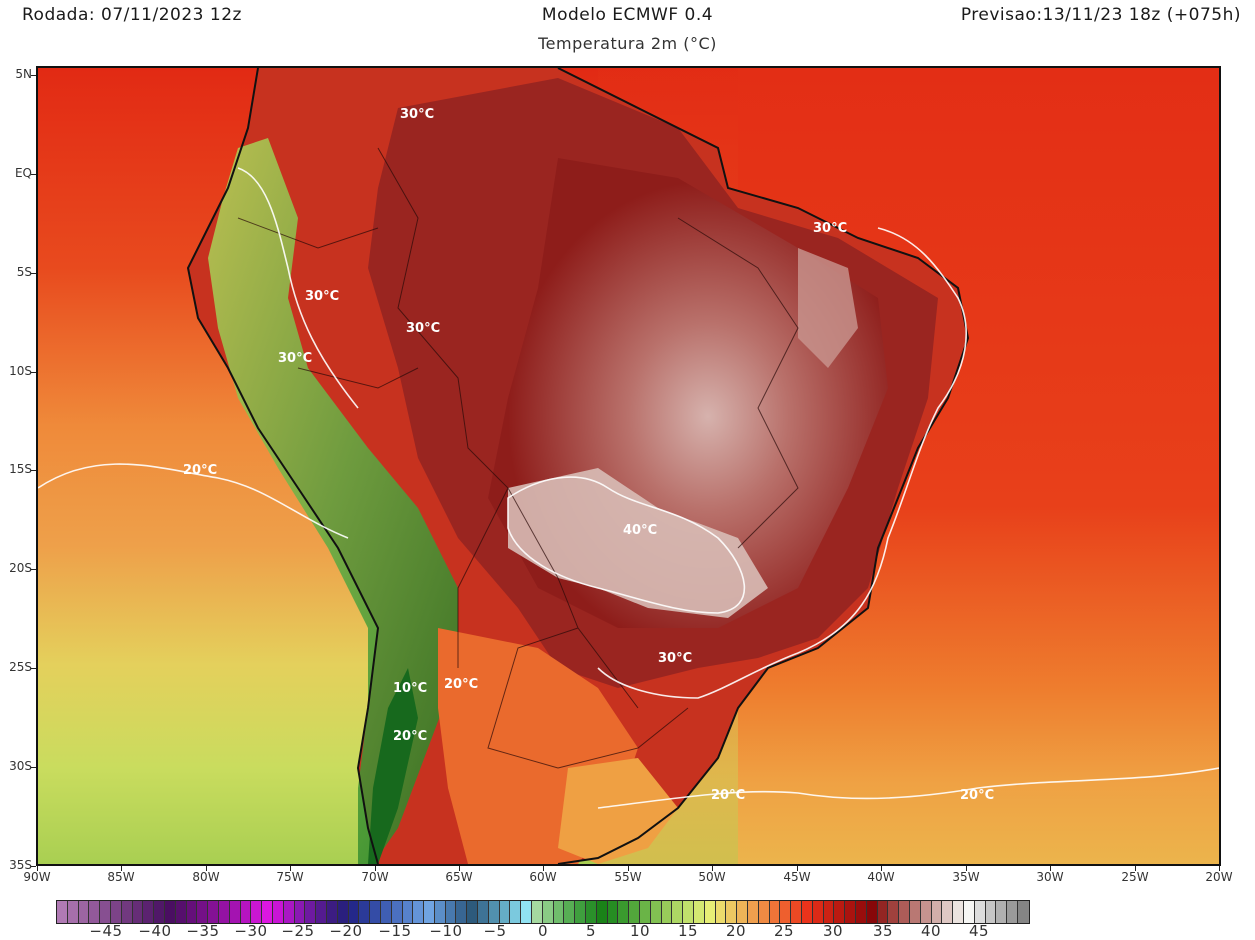 Image resolution: width=1255 pixels, height=940 pixels. I want to click on colorbar-tick-label: −35, so click(203, 931).